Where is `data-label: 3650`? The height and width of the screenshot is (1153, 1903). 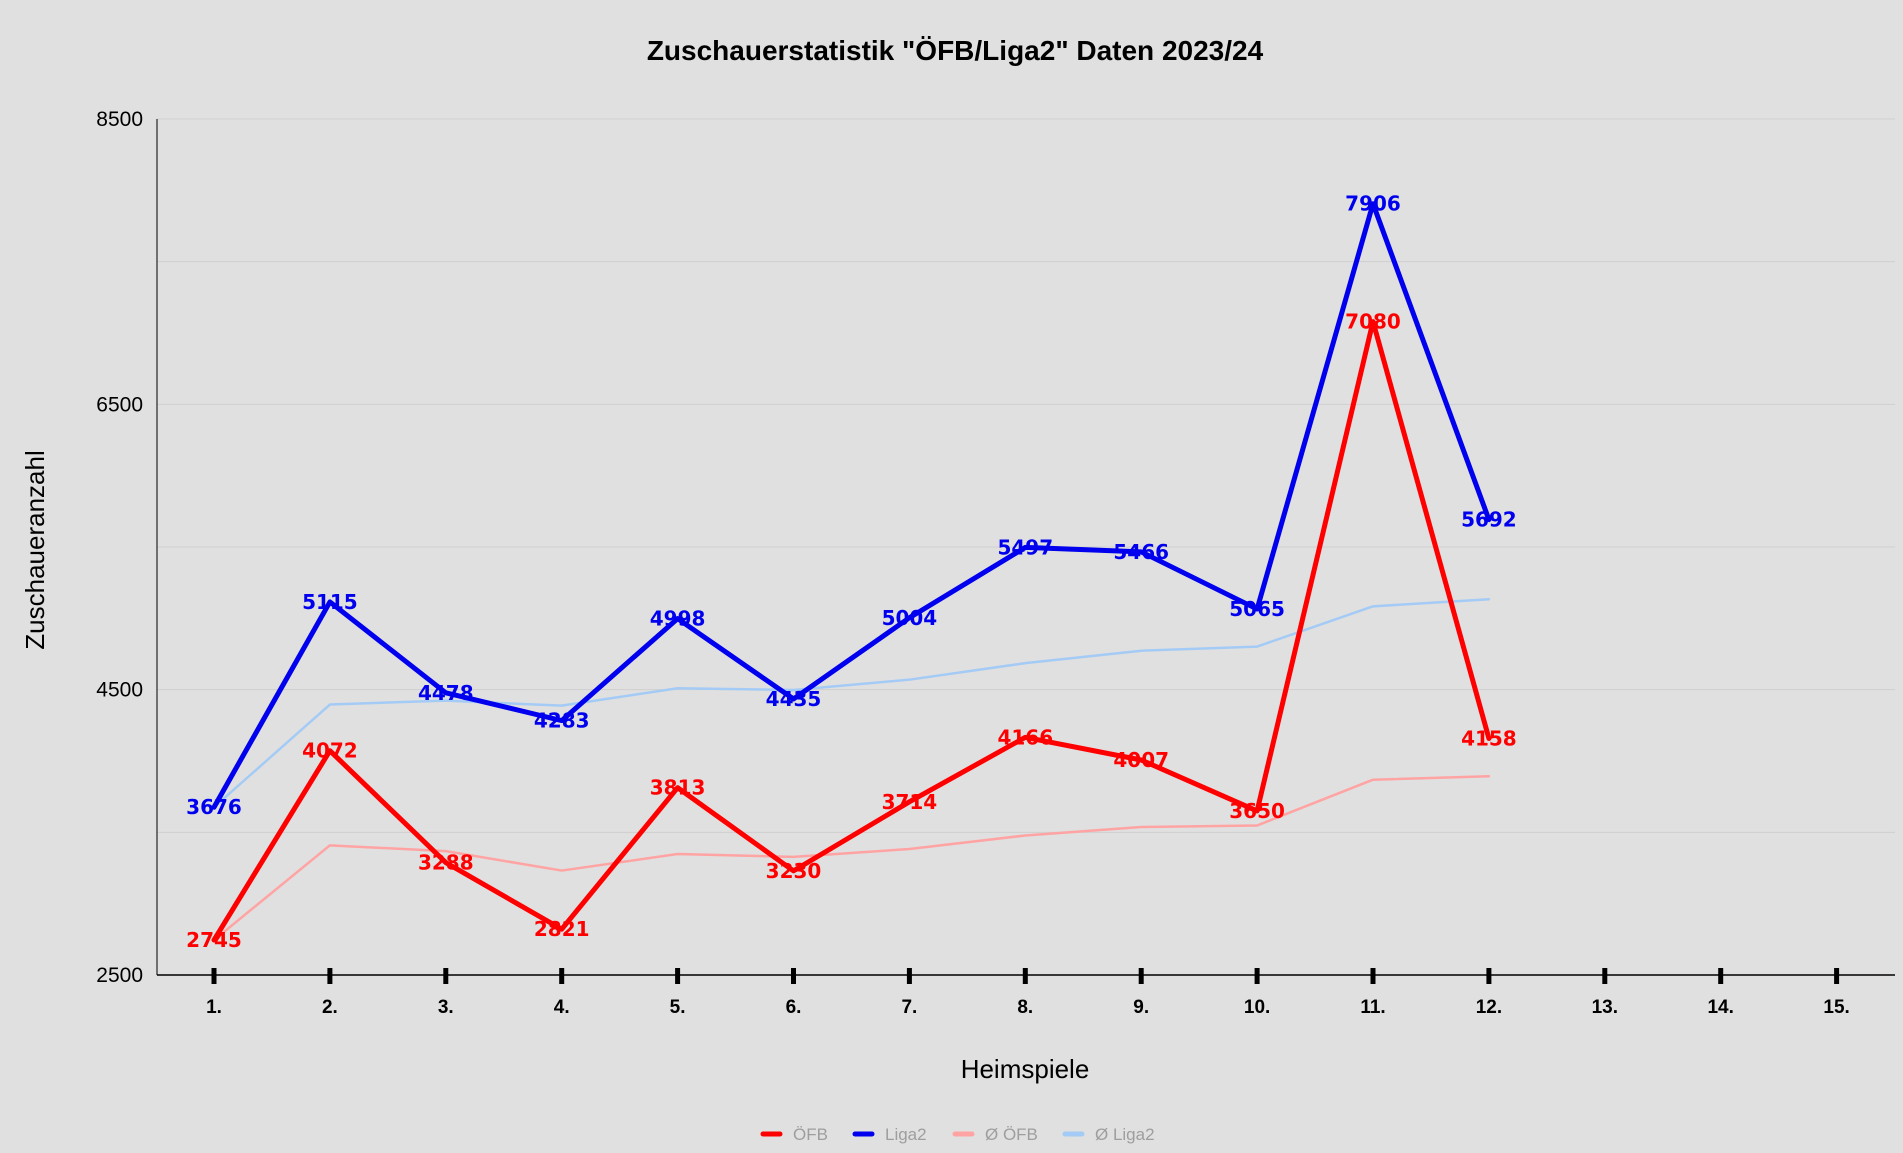 data-label: 3650 is located at coordinates (1257, 811).